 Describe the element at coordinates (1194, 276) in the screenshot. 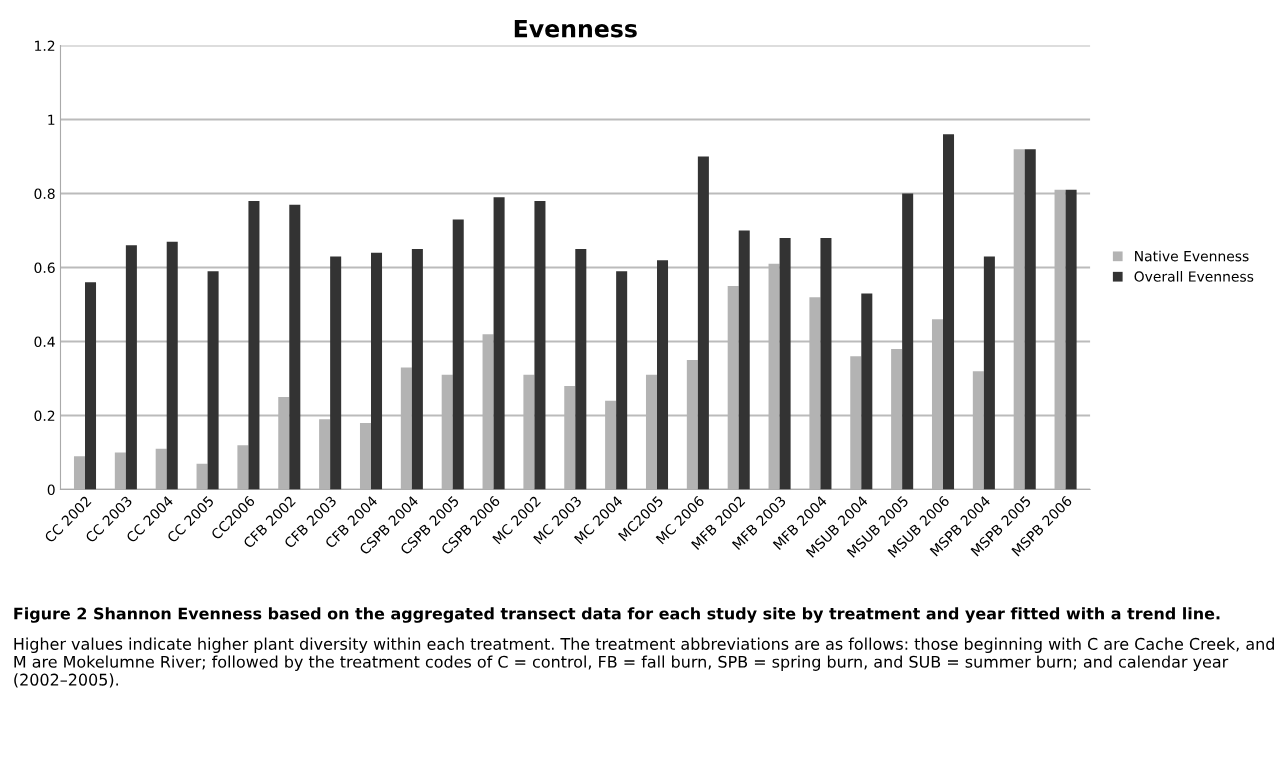

I see `legend-label: Overall Evenness` at that location.